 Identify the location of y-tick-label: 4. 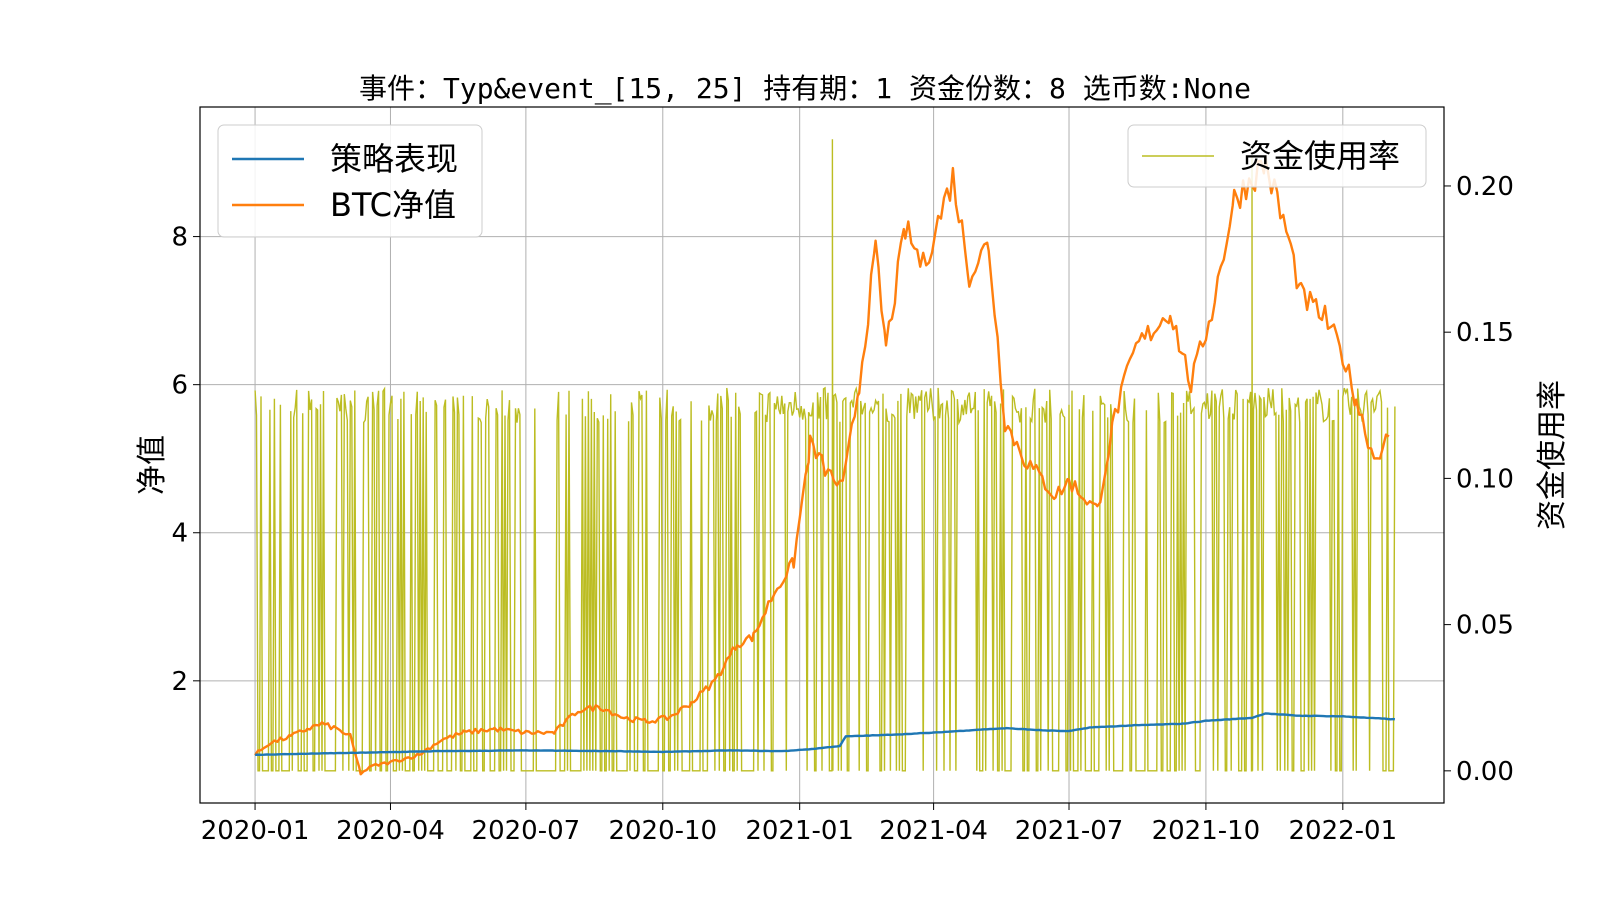
(179, 534).